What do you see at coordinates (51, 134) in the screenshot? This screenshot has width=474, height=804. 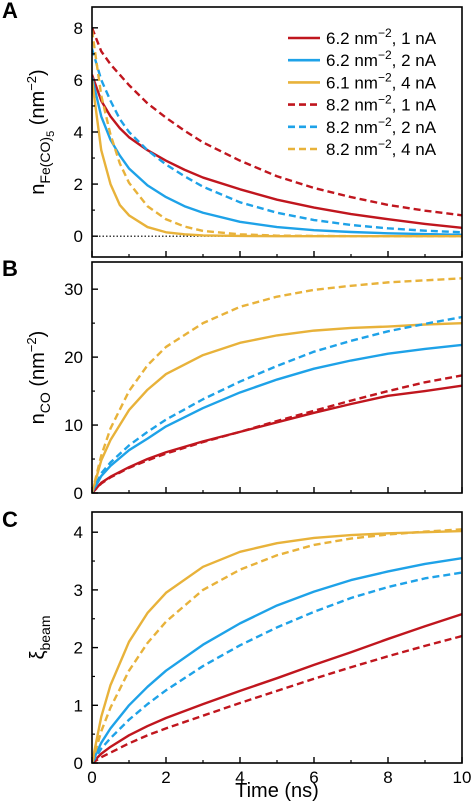 I see `y-axis-label-subsub: 5` at bounding box center [51, 134].